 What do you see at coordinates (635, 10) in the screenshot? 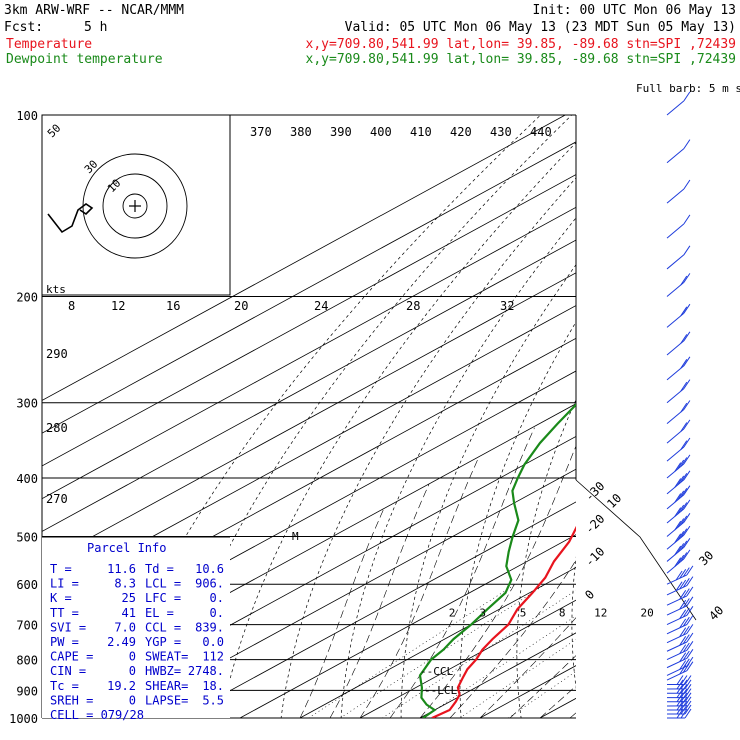
I see `init-time: Init: 00 UTC Mon 06 May 13` at bounding box center [635, 10].